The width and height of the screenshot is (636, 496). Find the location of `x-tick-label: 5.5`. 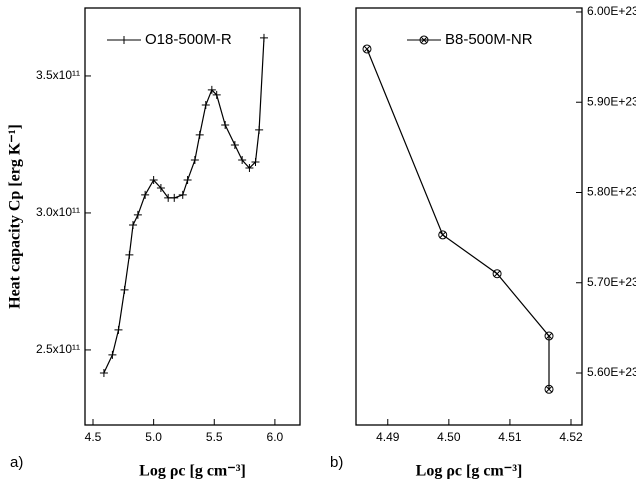

x-tick-label: 5.5 is located at coordinates (214, 437).